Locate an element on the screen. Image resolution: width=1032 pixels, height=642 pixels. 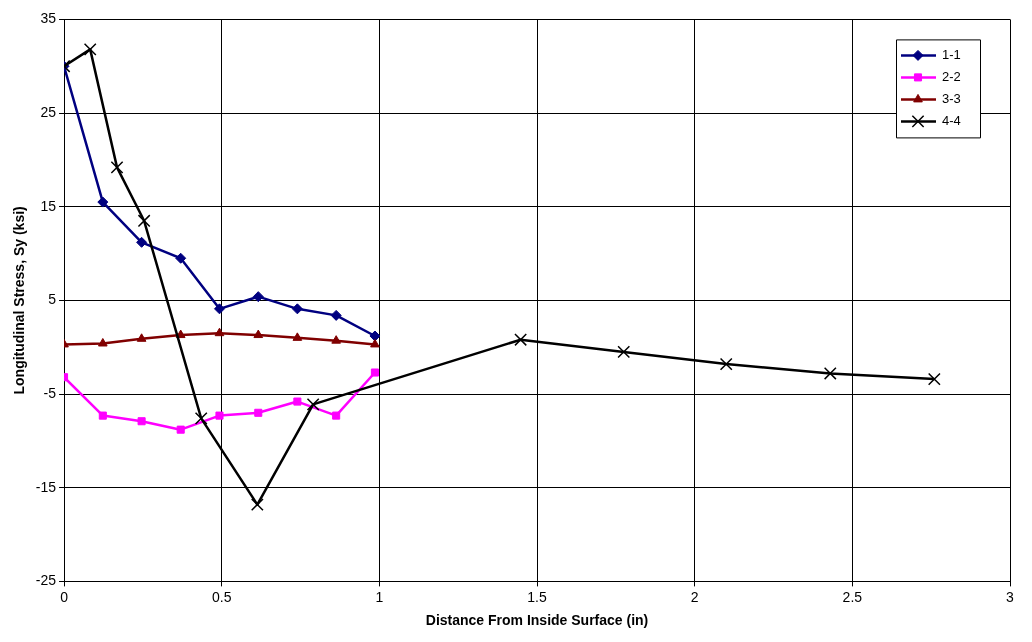
y-tick-label: 25 is located at coordinates (48, 111).